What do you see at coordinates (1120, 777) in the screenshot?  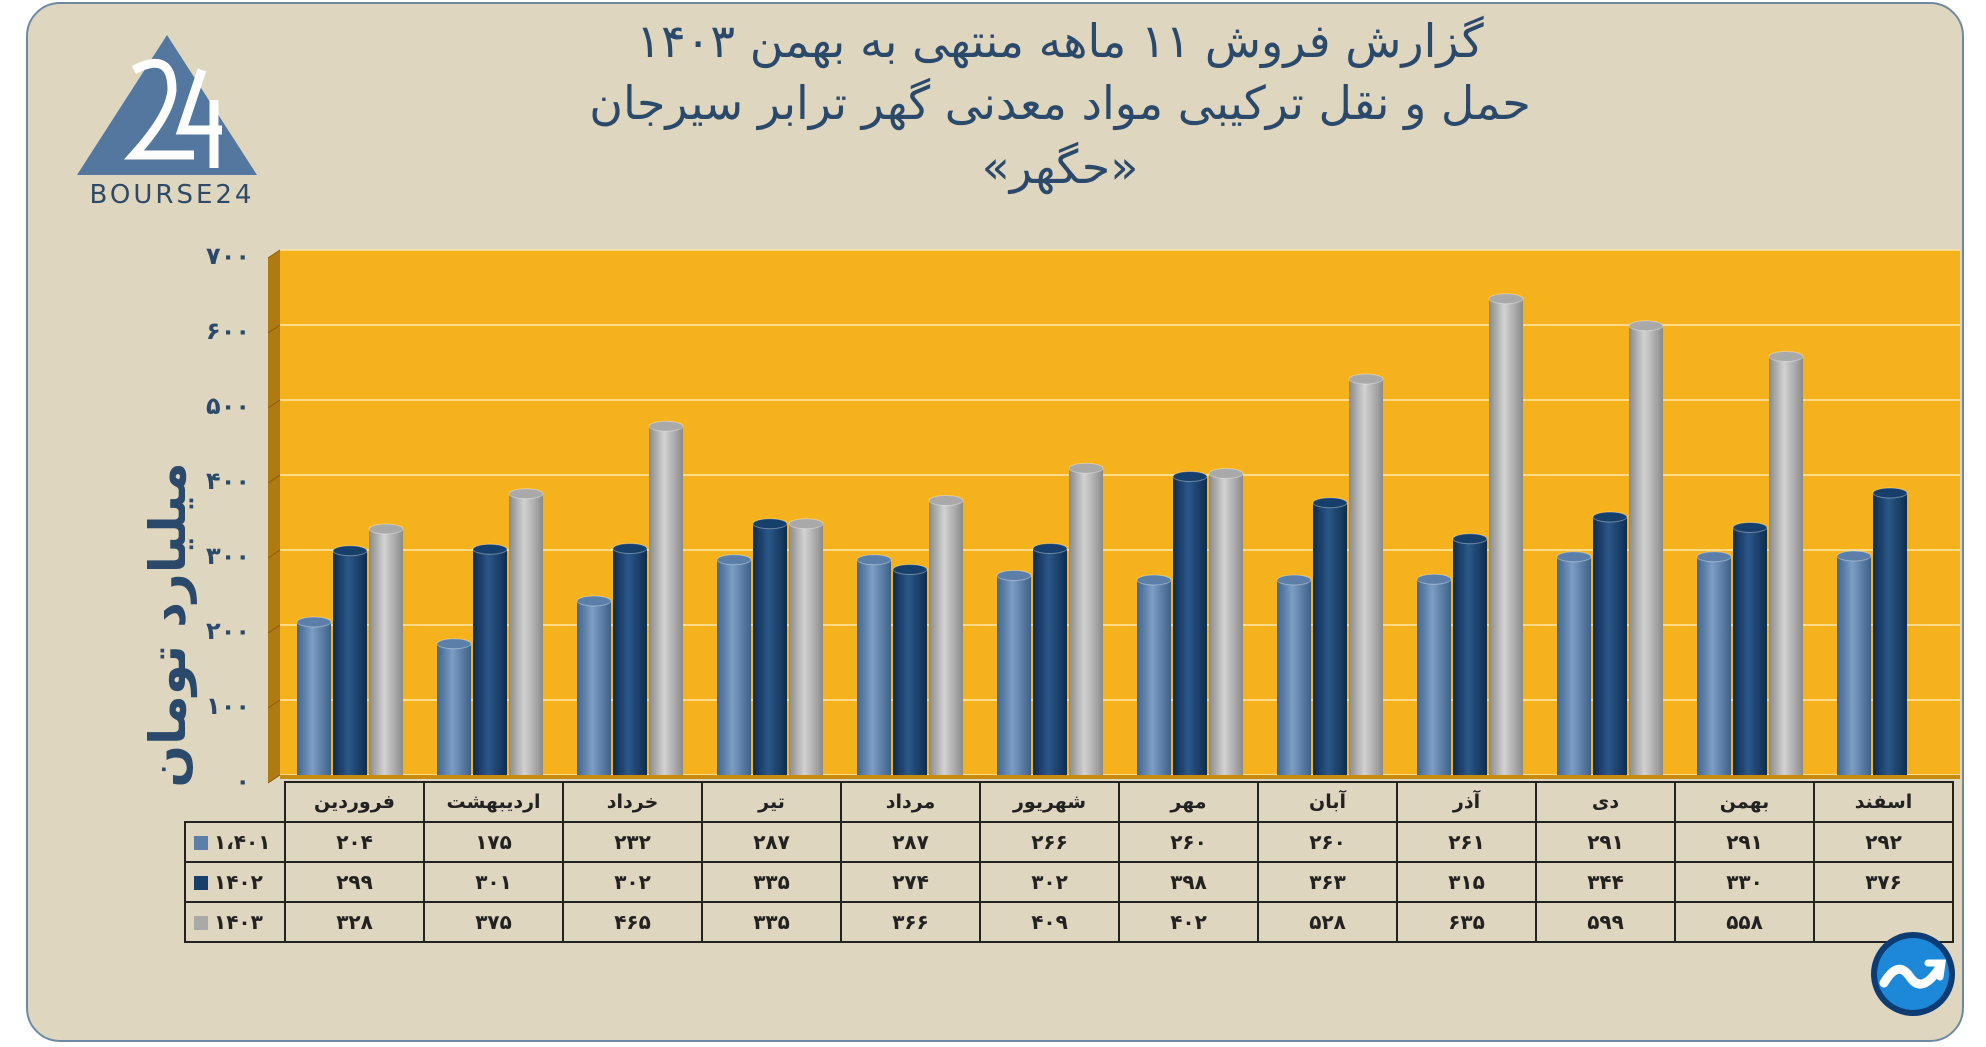 I see `plot-floor` at bounding box center [1120, 777].